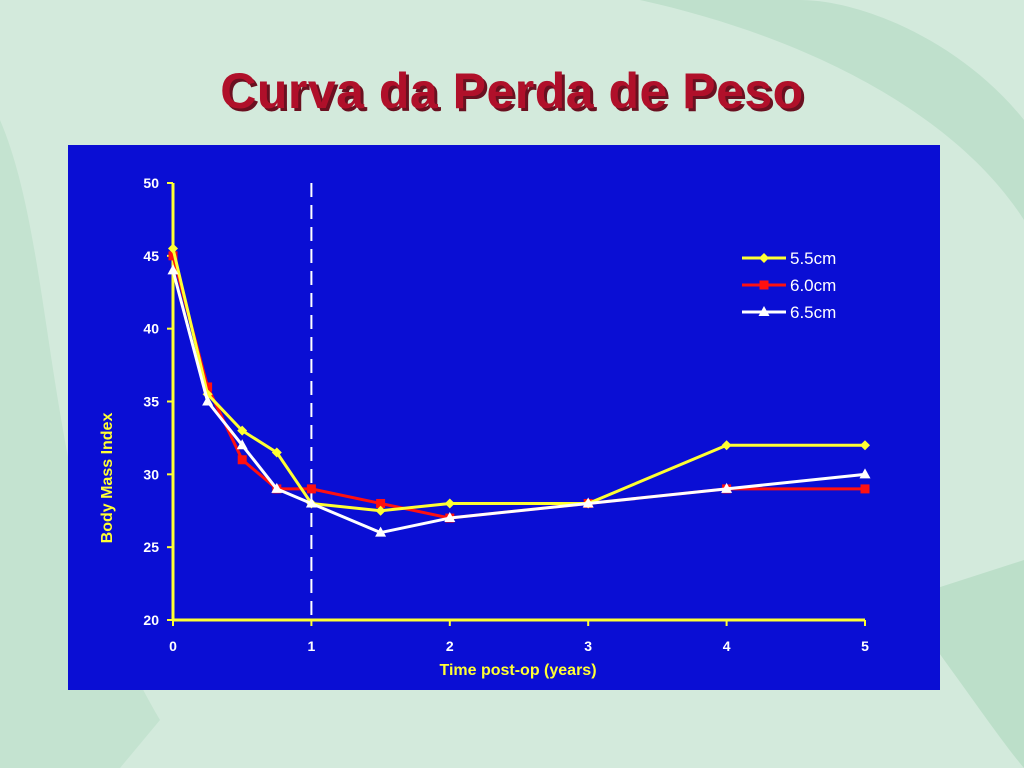 This screenshot has height=768, width=1024. Describe the element at coordinates (151, 474) in the screenshot. I see `y-tick-label: 30` at that location.